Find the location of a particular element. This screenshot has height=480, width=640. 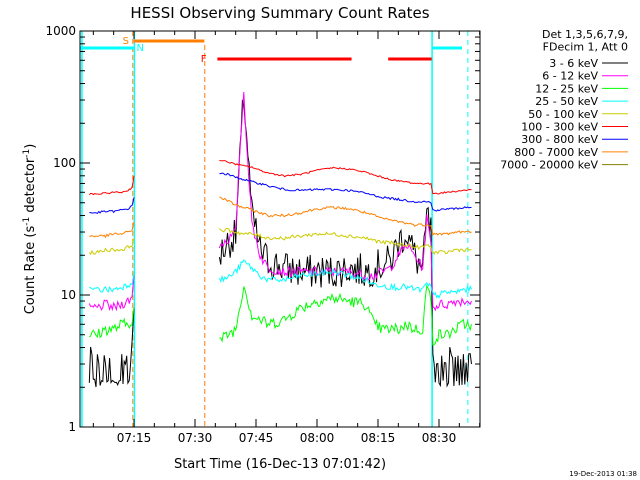

chart-title: HESSI Observing Summary Count Rates is located at coordinates (279, 13).